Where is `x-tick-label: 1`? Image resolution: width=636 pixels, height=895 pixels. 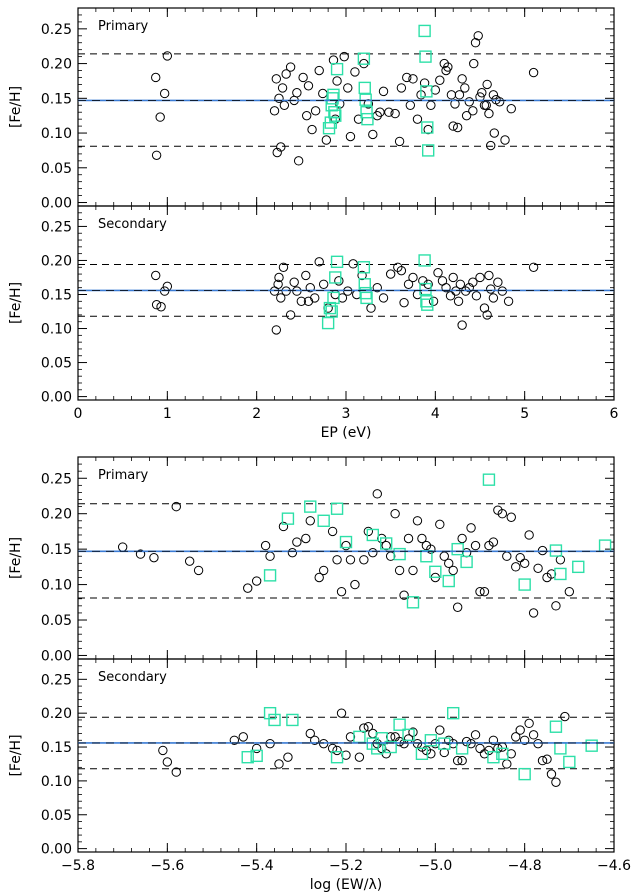
x-tick-label: 1 is located at coordinates (167, 414).